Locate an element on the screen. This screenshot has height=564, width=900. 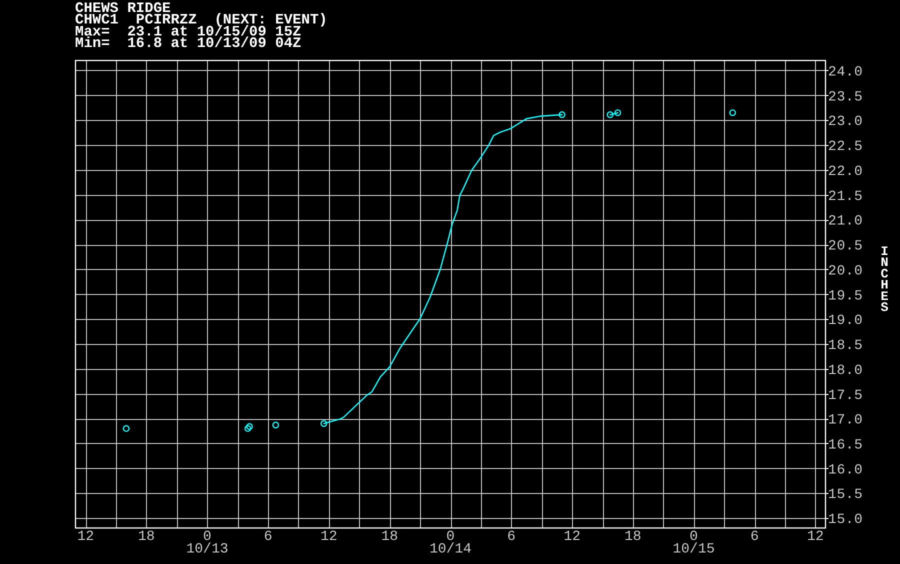
y-tick-label: 21.5 is located at coordinates (845, 196).